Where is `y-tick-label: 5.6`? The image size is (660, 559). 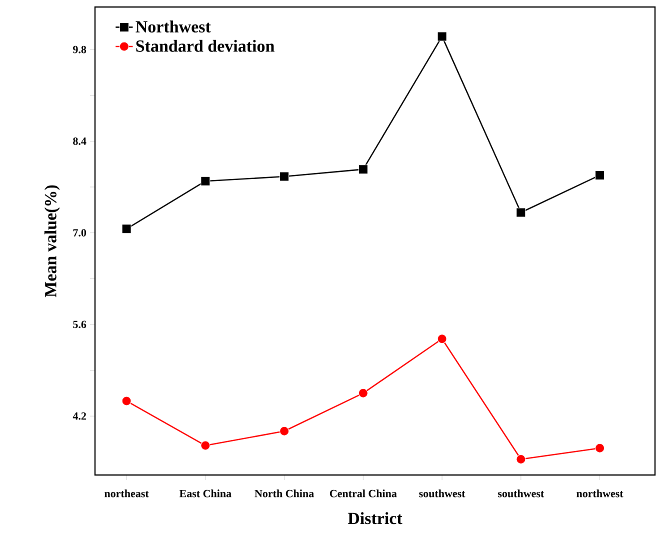 y-tick-label: 5.6 is located at coordinates (79, 324).